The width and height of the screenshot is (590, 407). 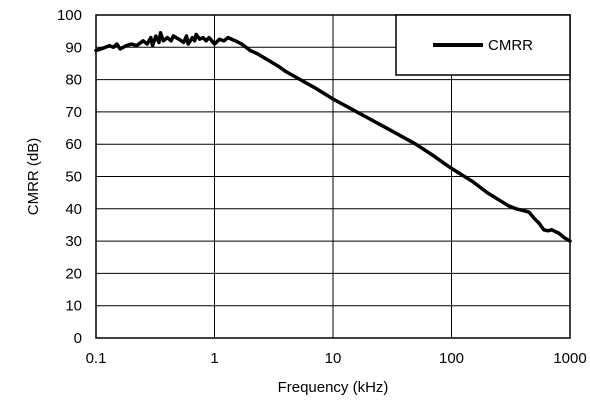 What do you see at coordinates (73, 112) in the screenshot?
I see `y-tick-label: 70` at bounding box center [73, 112].